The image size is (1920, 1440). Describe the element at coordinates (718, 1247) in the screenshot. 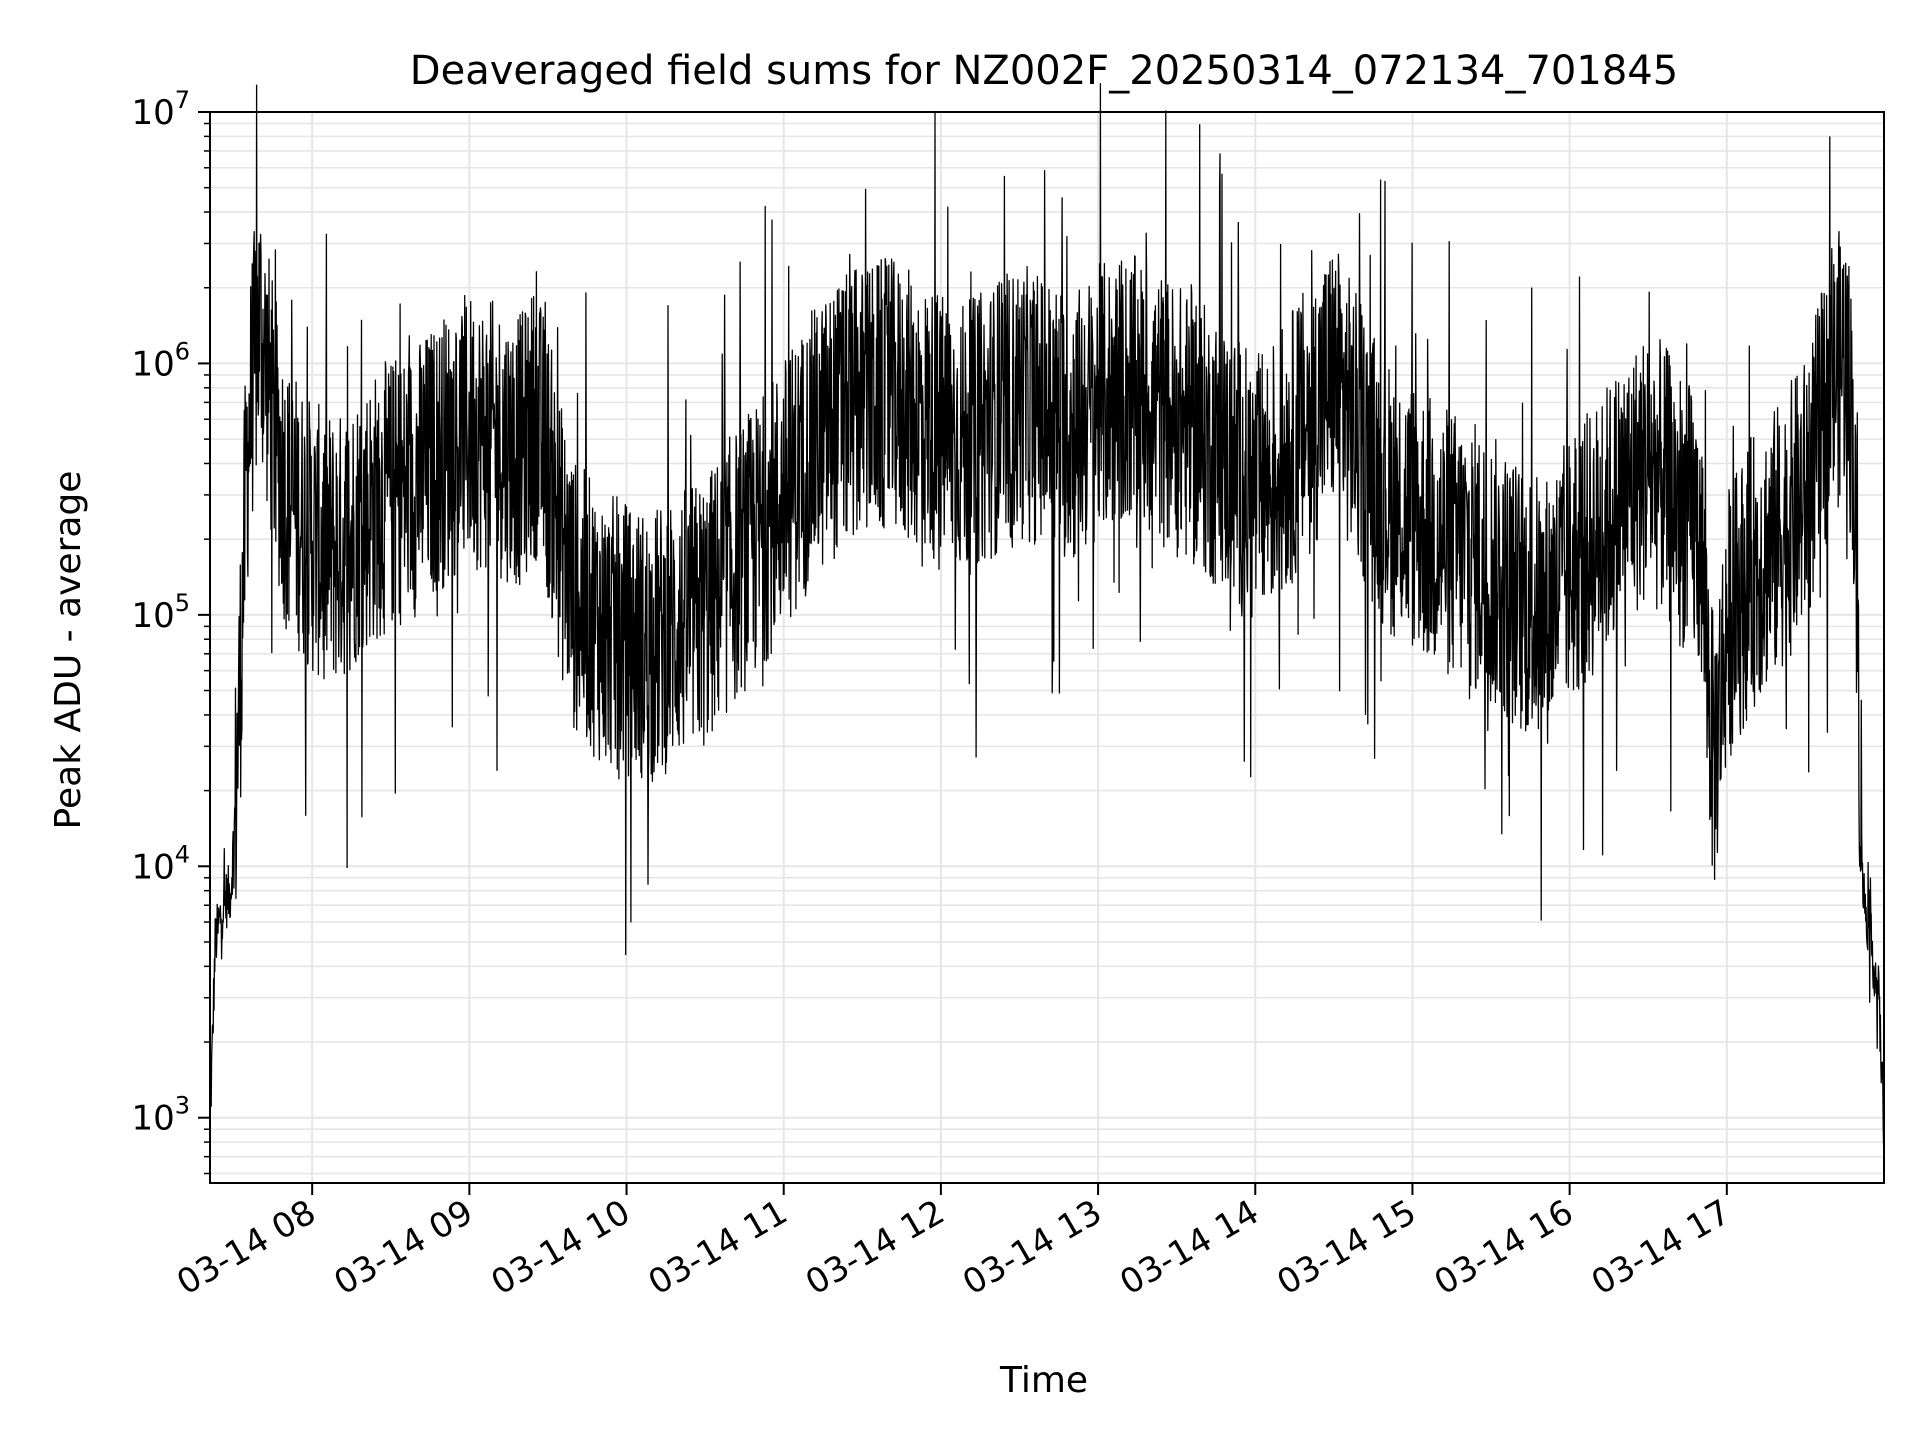

I see `x-tick-label: 03-14 11` at that location.